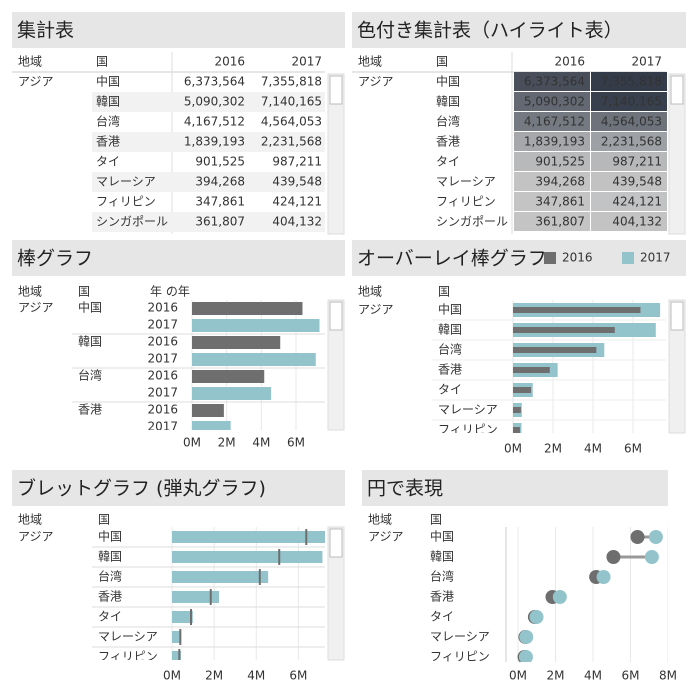  I want to click on chart-title: 棒グラフ, so click(55, 259).